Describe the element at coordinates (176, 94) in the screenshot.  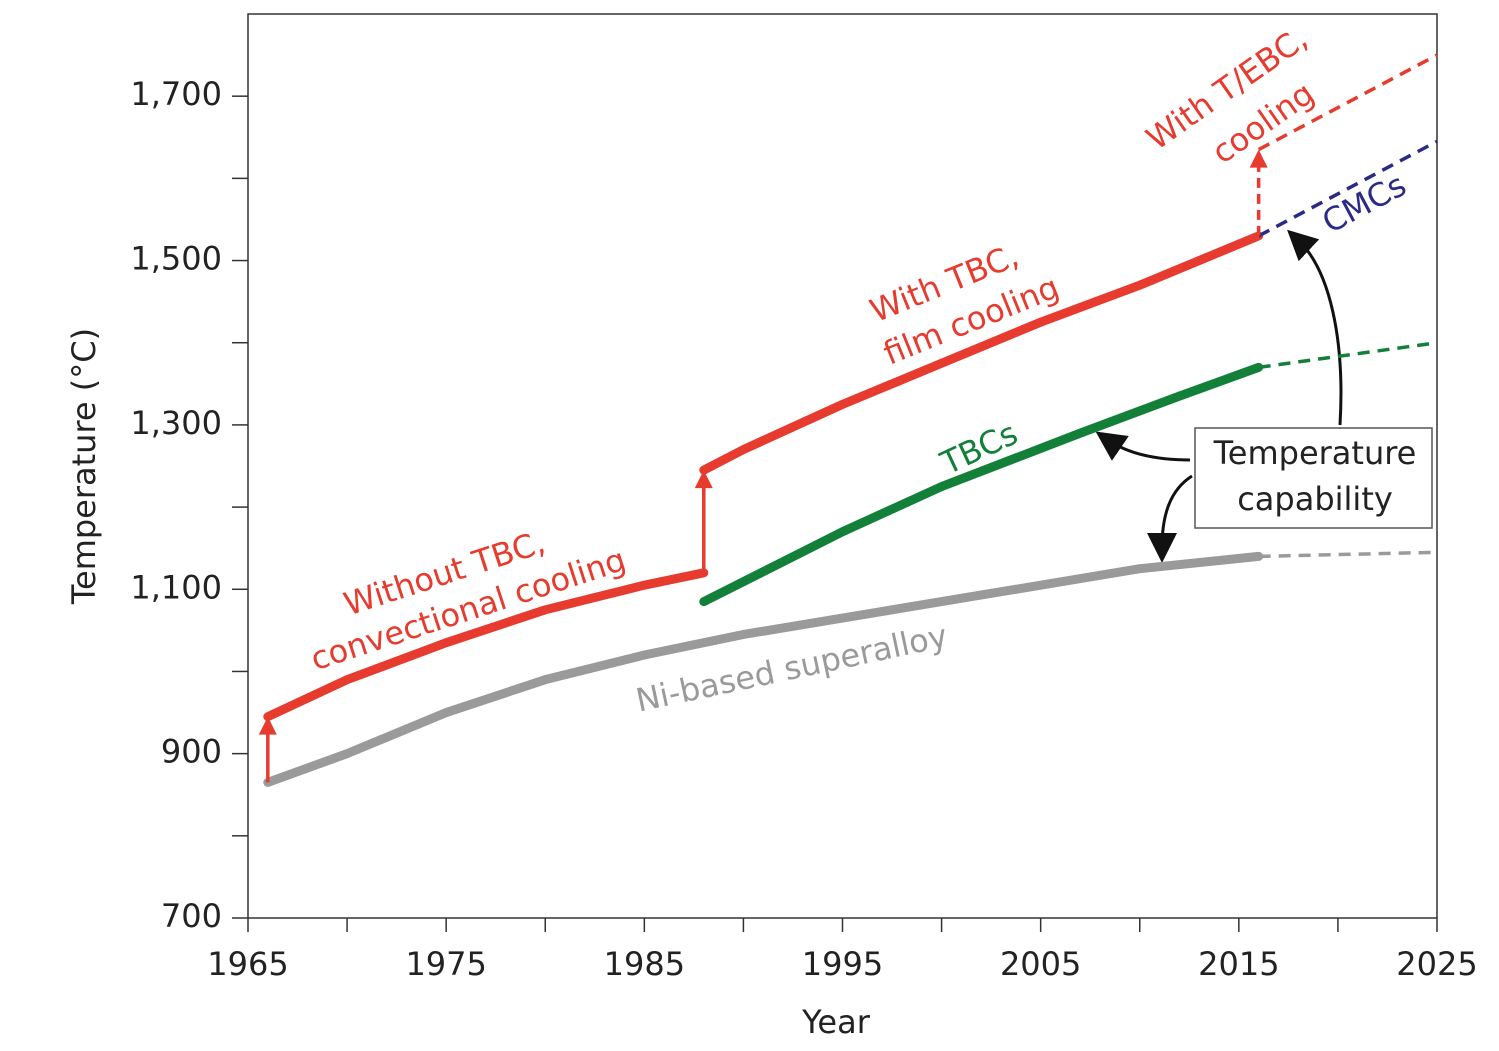
I see `y-tick-label: 1,700` at that location.